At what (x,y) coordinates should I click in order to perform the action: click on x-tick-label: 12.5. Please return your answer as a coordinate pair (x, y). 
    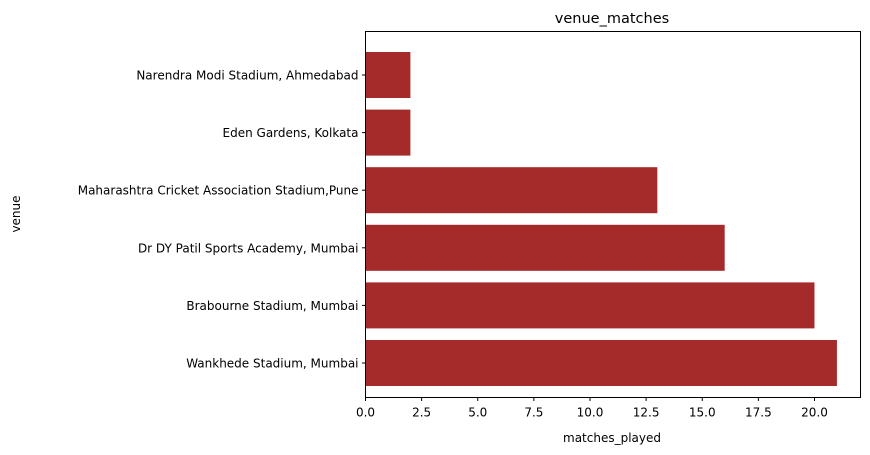
    Looking at the image, I should click on (646, 413).